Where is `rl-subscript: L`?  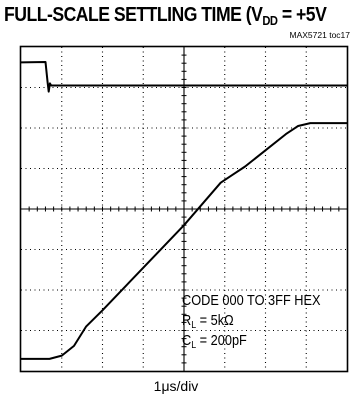
rl-subscript: L is located at coordinates (194, 325).